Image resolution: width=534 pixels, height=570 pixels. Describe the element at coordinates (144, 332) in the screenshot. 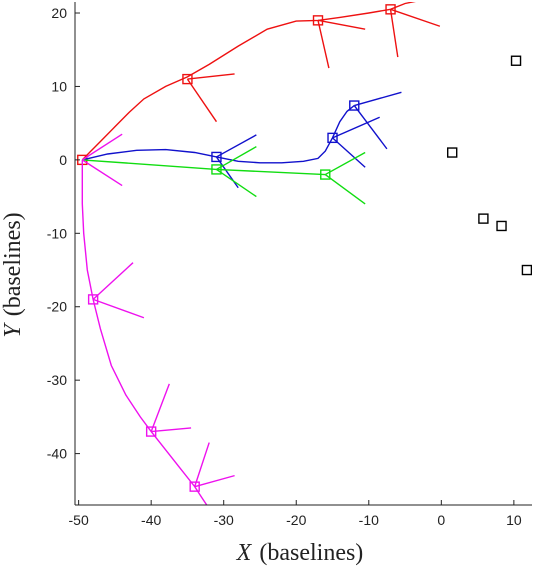

I see `trajectory-line-magenta` at that location.